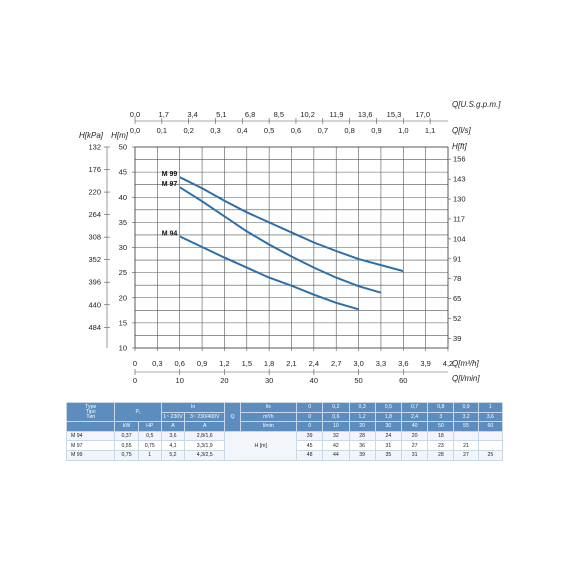 This screenshot has height=570, width=570. What do you see at coordinates (336, 436) in the screenshot?
I see `row-h: 32` at bounding box center [336, 436].